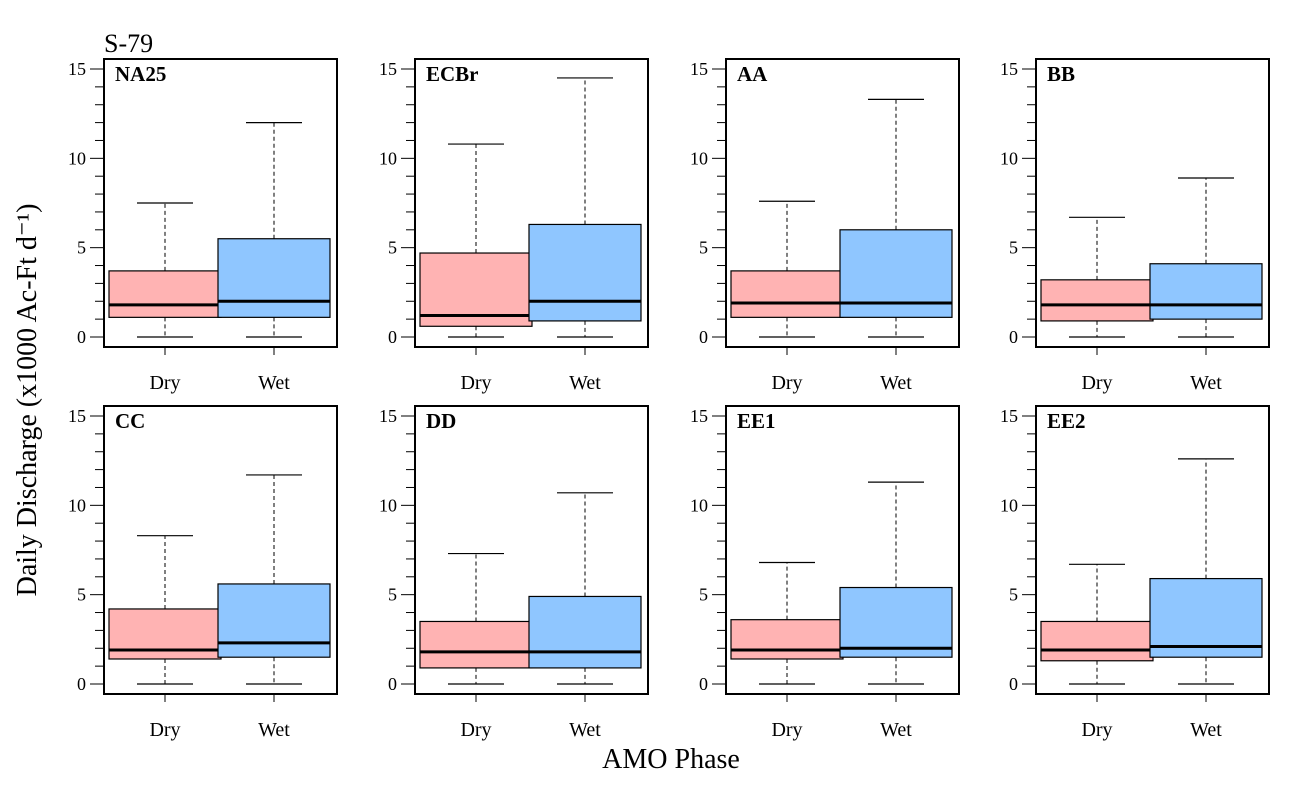 Image resolution: width=1300 pixels, height=800 pixels. I want to click on site-label: S-79, so click(128, 43).